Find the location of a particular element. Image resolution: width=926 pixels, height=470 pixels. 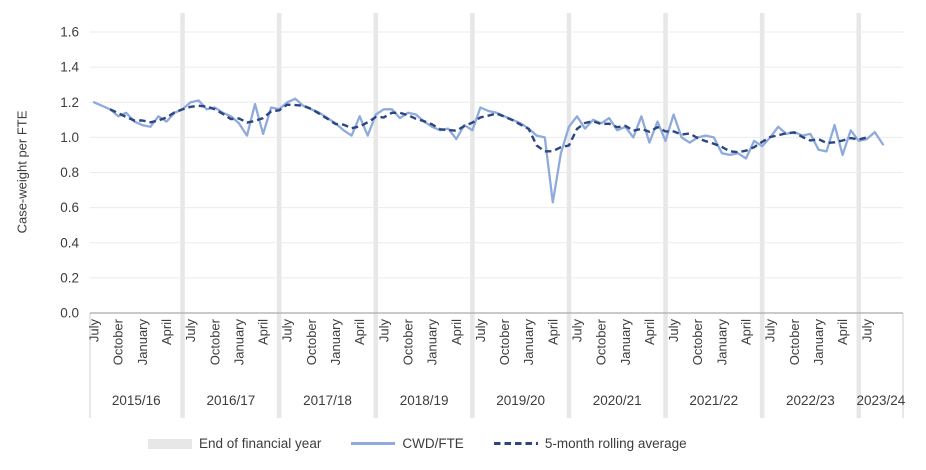

svg-text: 2019/20 is located at coordinates (520, 400).